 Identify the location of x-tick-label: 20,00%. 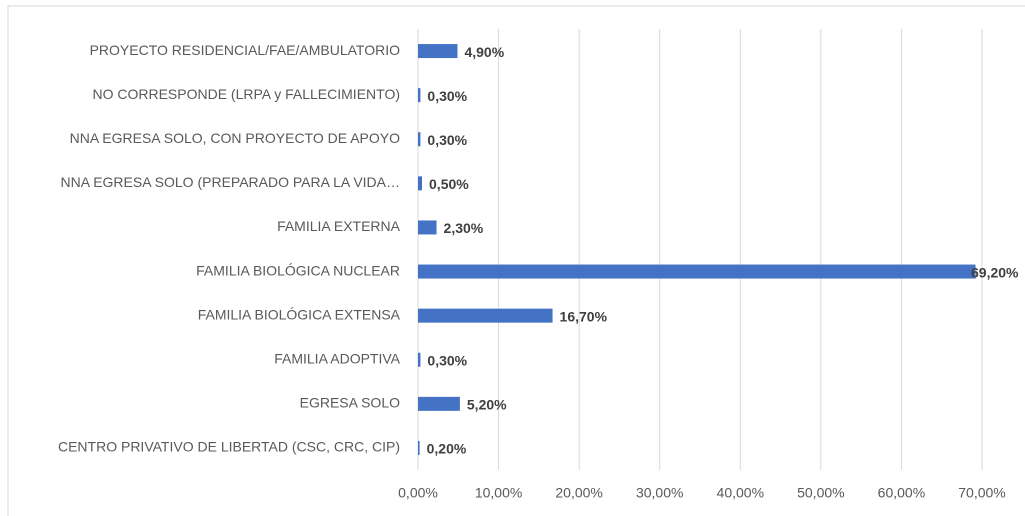
(578, 493).